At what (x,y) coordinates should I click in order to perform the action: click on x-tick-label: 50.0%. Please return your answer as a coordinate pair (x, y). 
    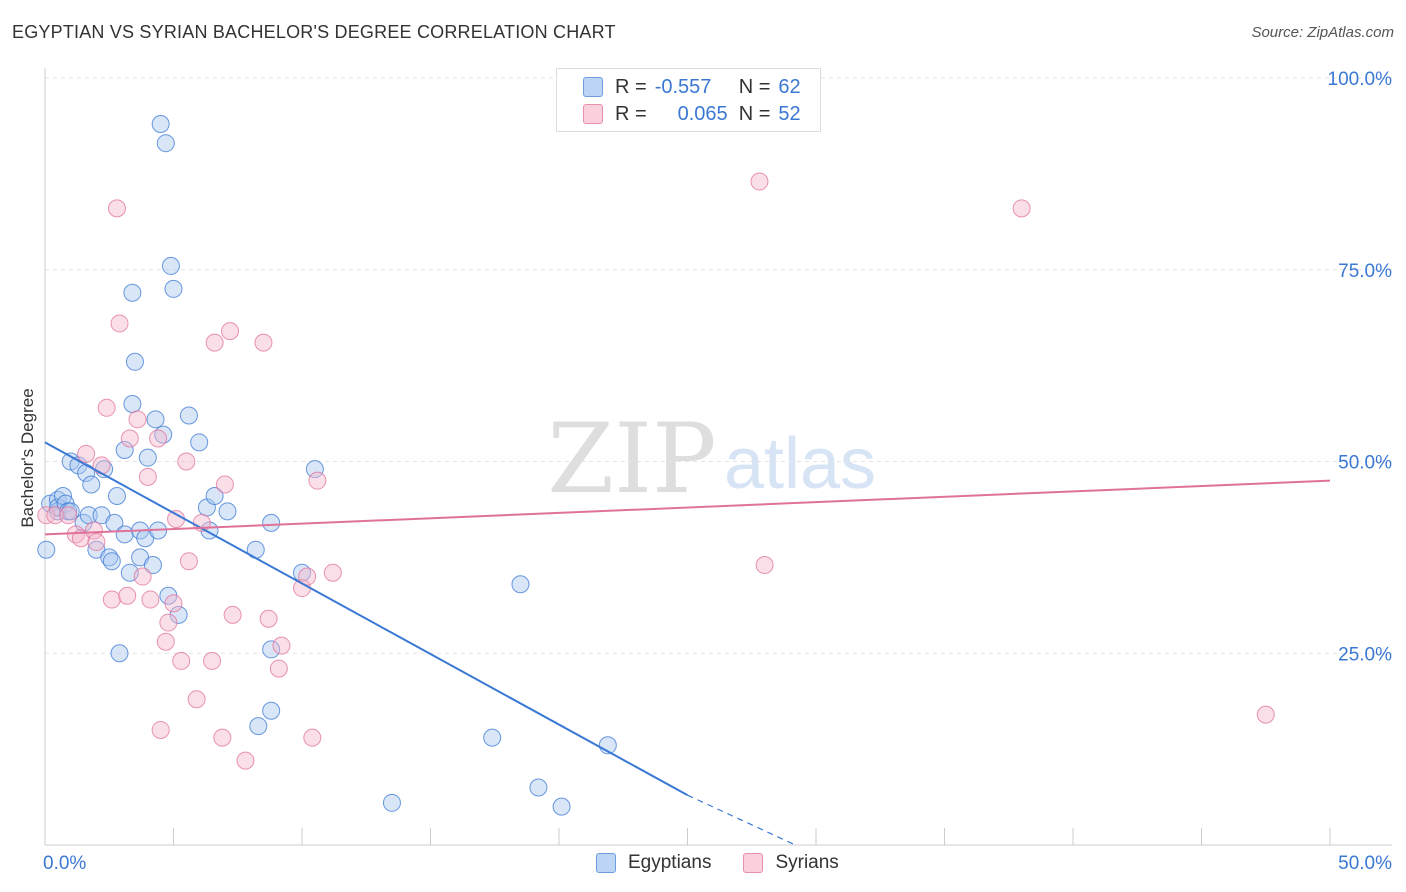
    Looking at the image, I should click on (1365, 863).